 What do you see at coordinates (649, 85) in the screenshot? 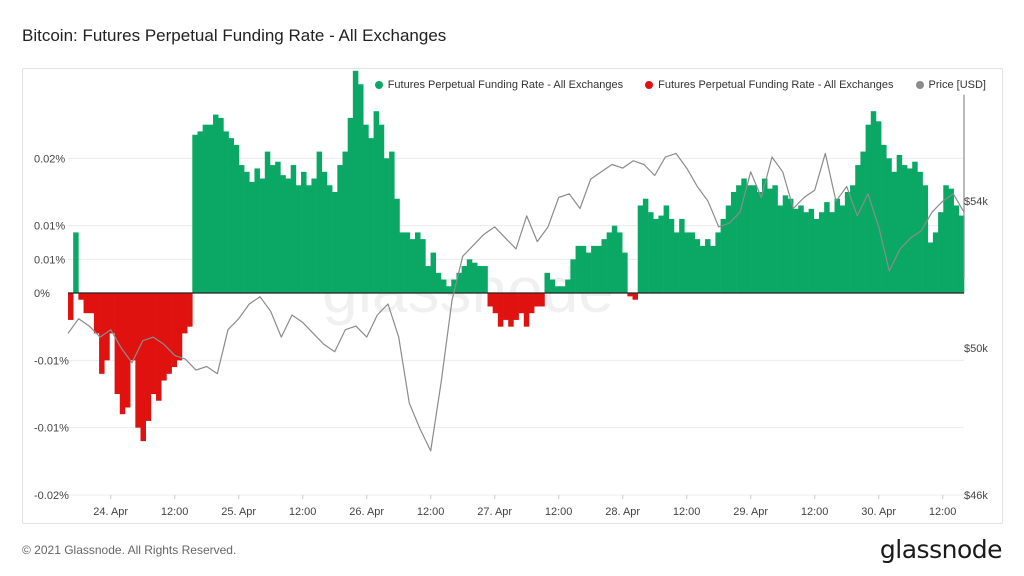
I see `legend-dot-red` at bounding box center [649, 85].